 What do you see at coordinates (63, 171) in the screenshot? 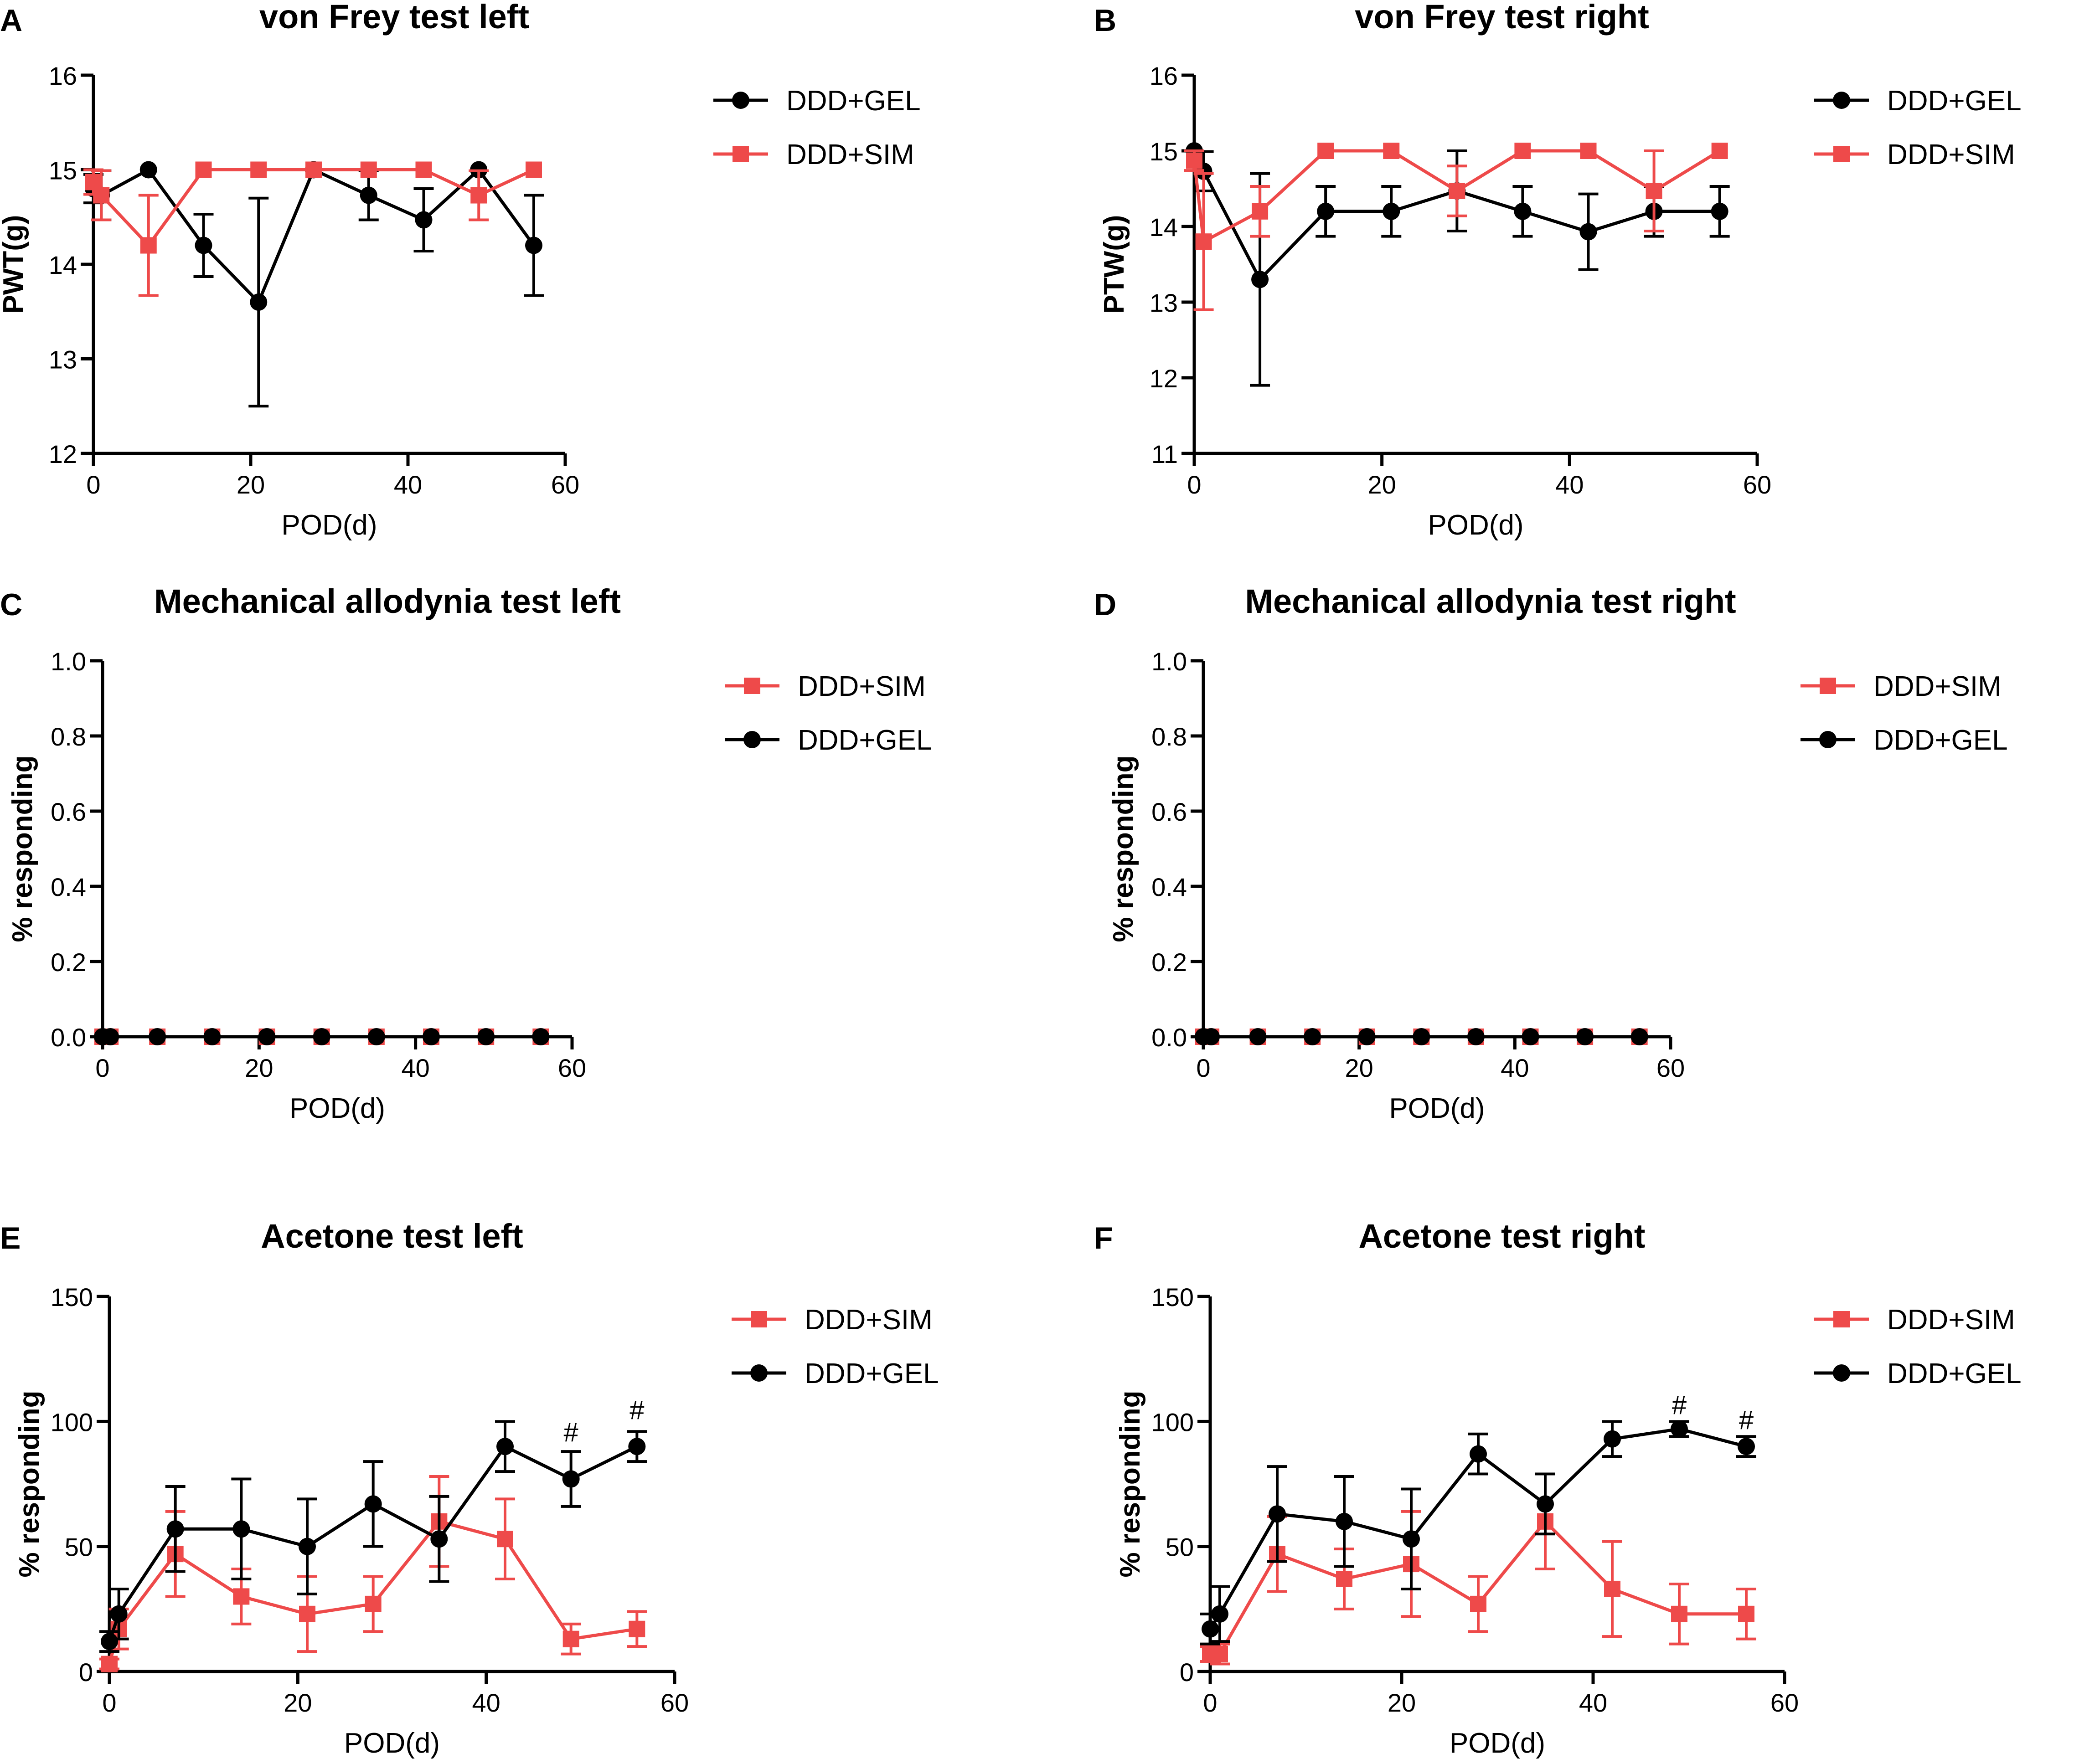
I see `y-tick-label: 15` at bounding box center [63, 171].